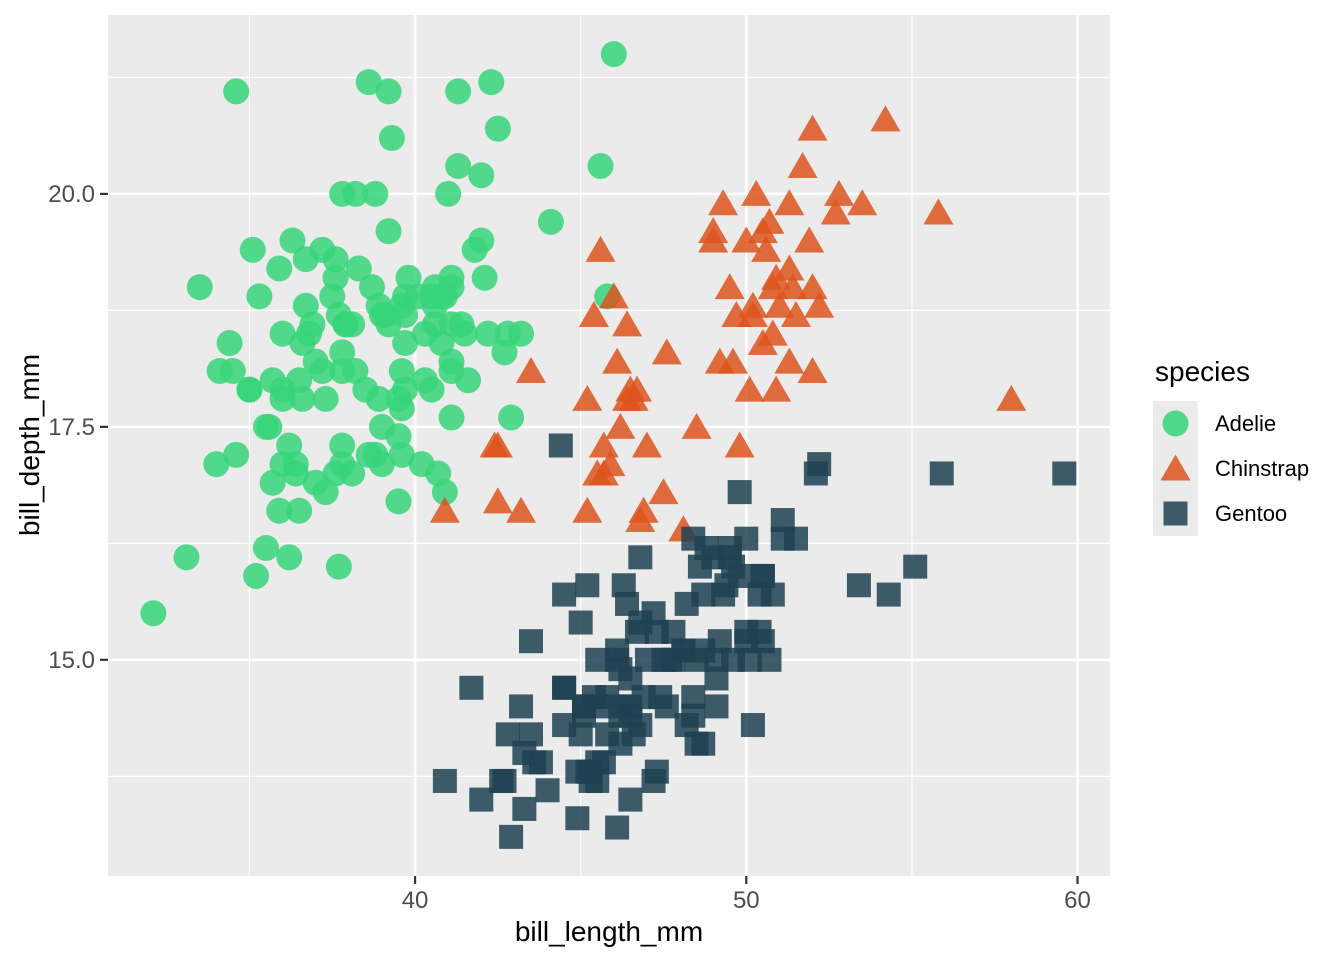 The height and width of the screenshot is (960, 1344). What do you see at coordinates (746, 900) in the screenshot?
I see `x-tick-label: 50` at bounding box center [746, 900].